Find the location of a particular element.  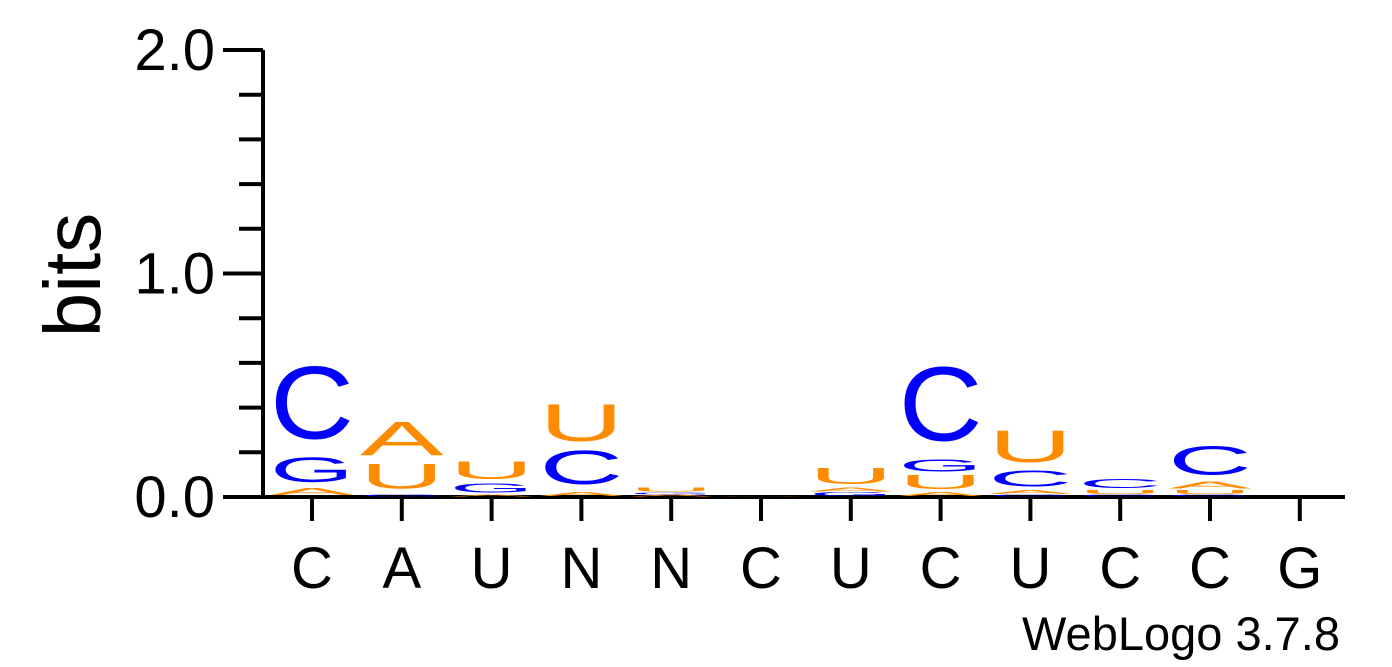

y-tick-label: 2.0 is located at coordinates (174, 50).